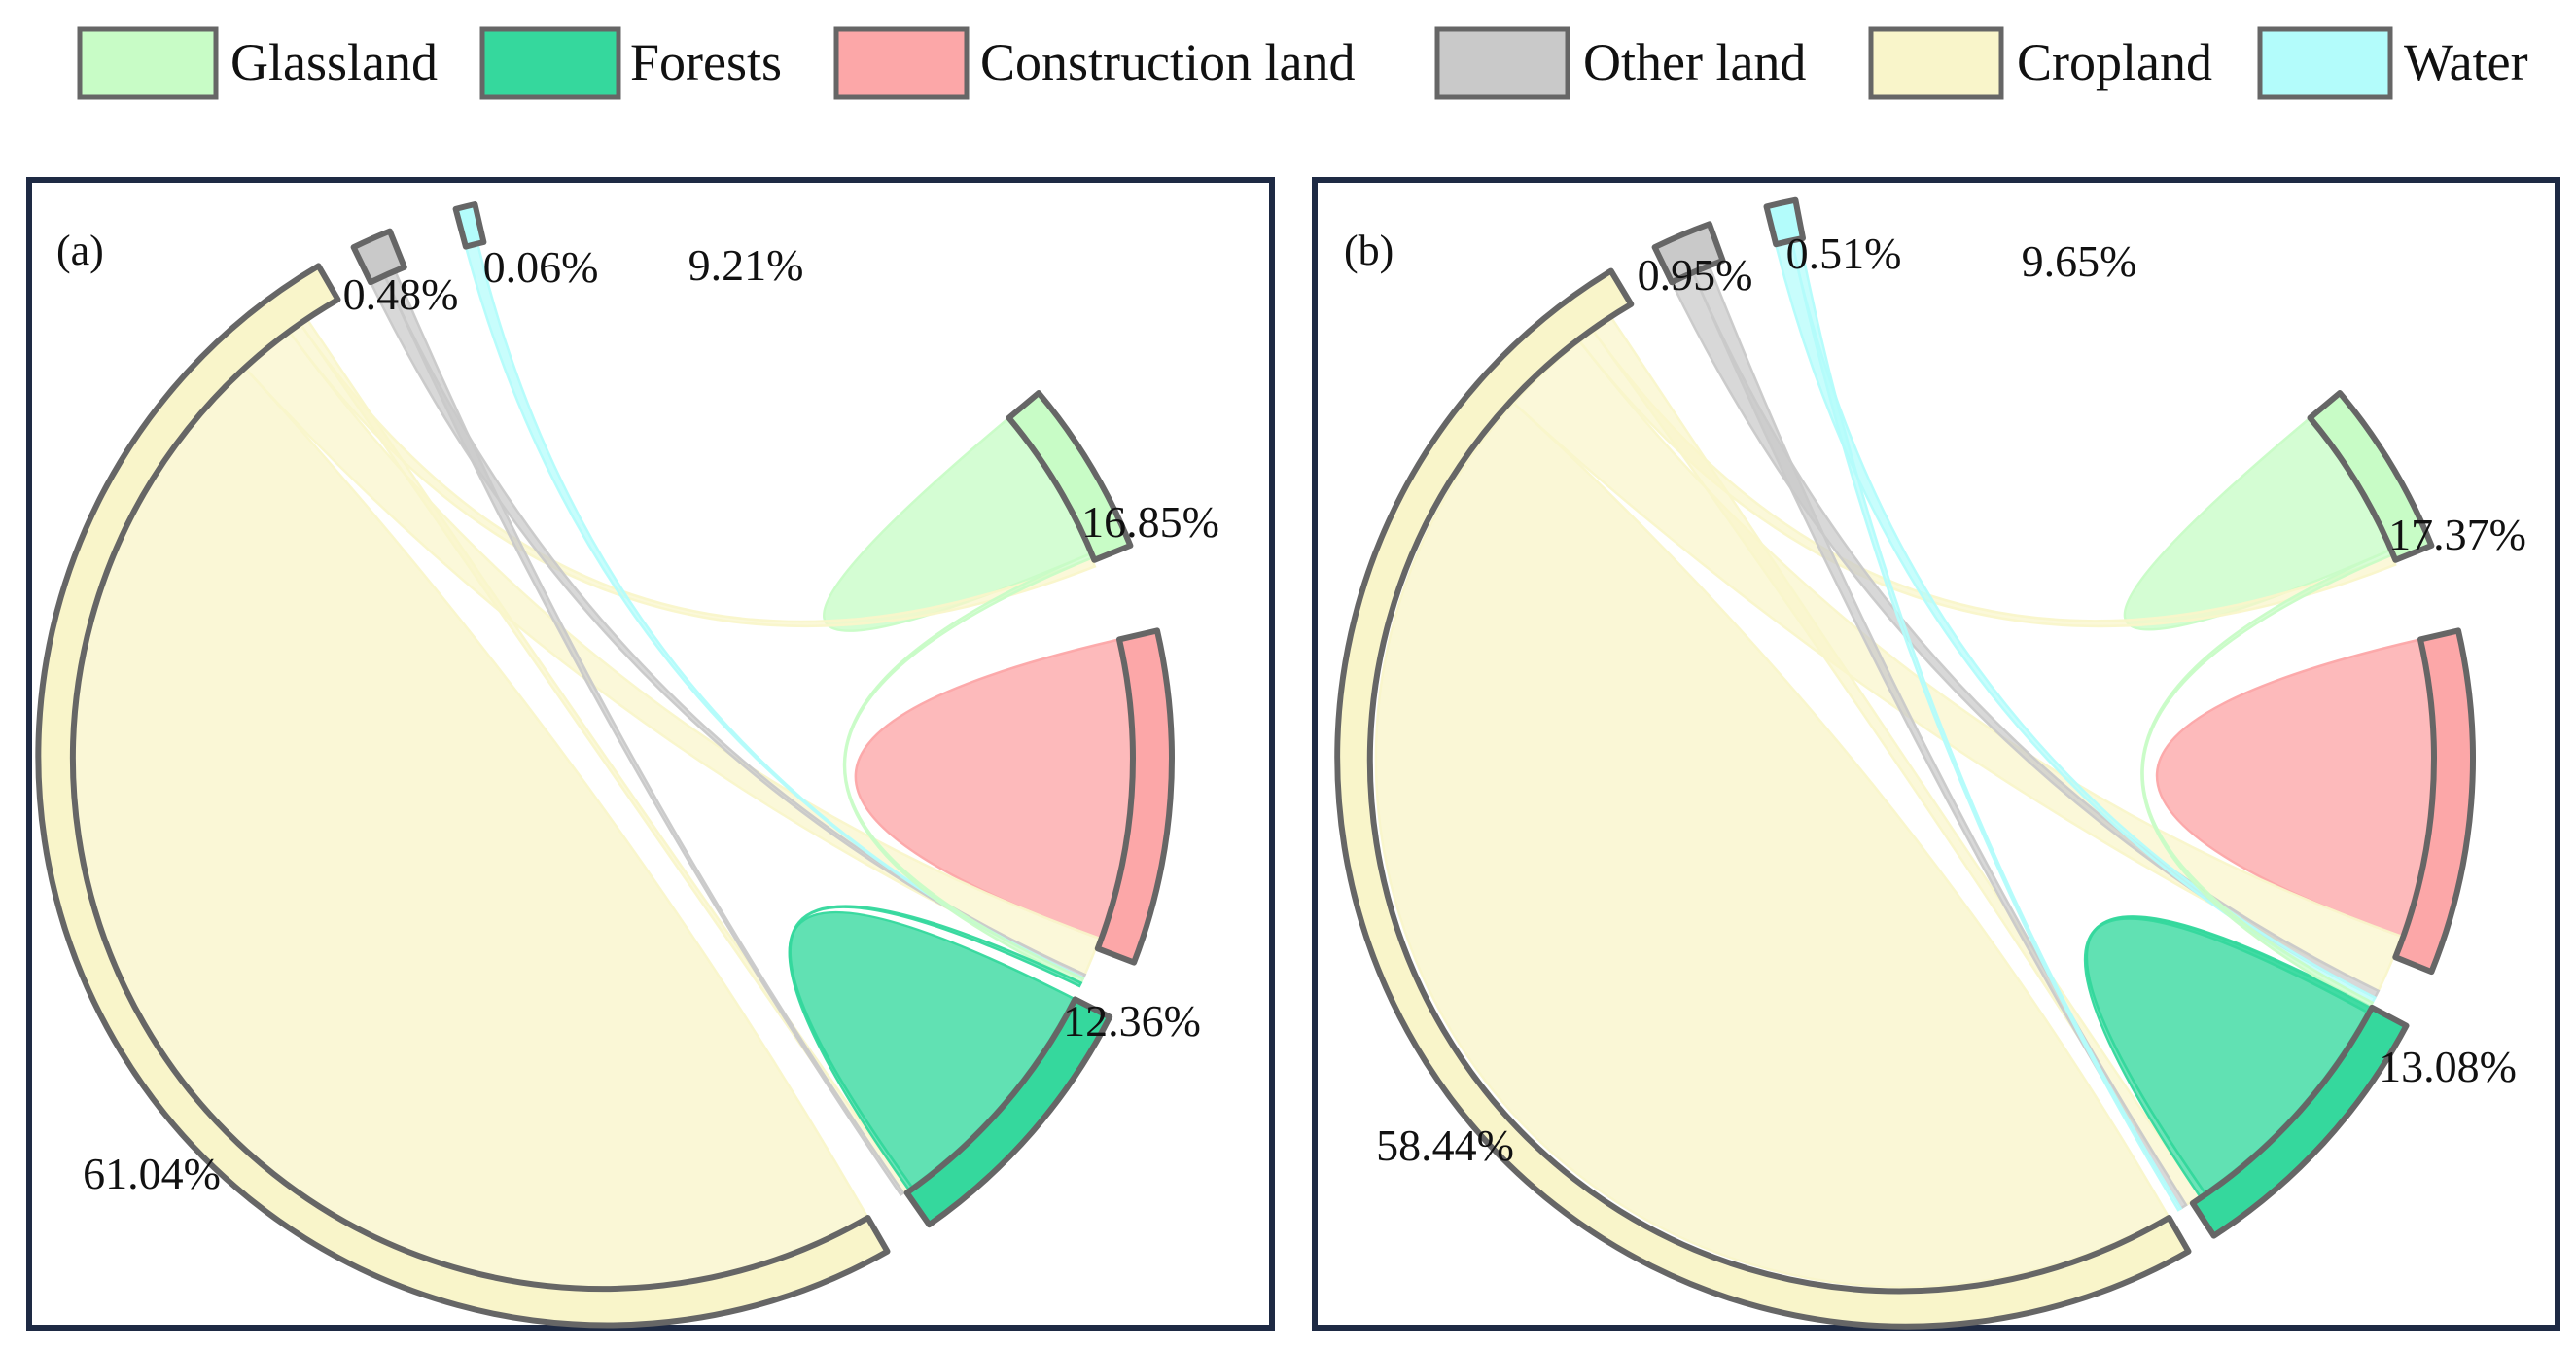  Describe the element at coordinates (1689, 254) in the screenshot. I see `arc-b-other-land` at that location.